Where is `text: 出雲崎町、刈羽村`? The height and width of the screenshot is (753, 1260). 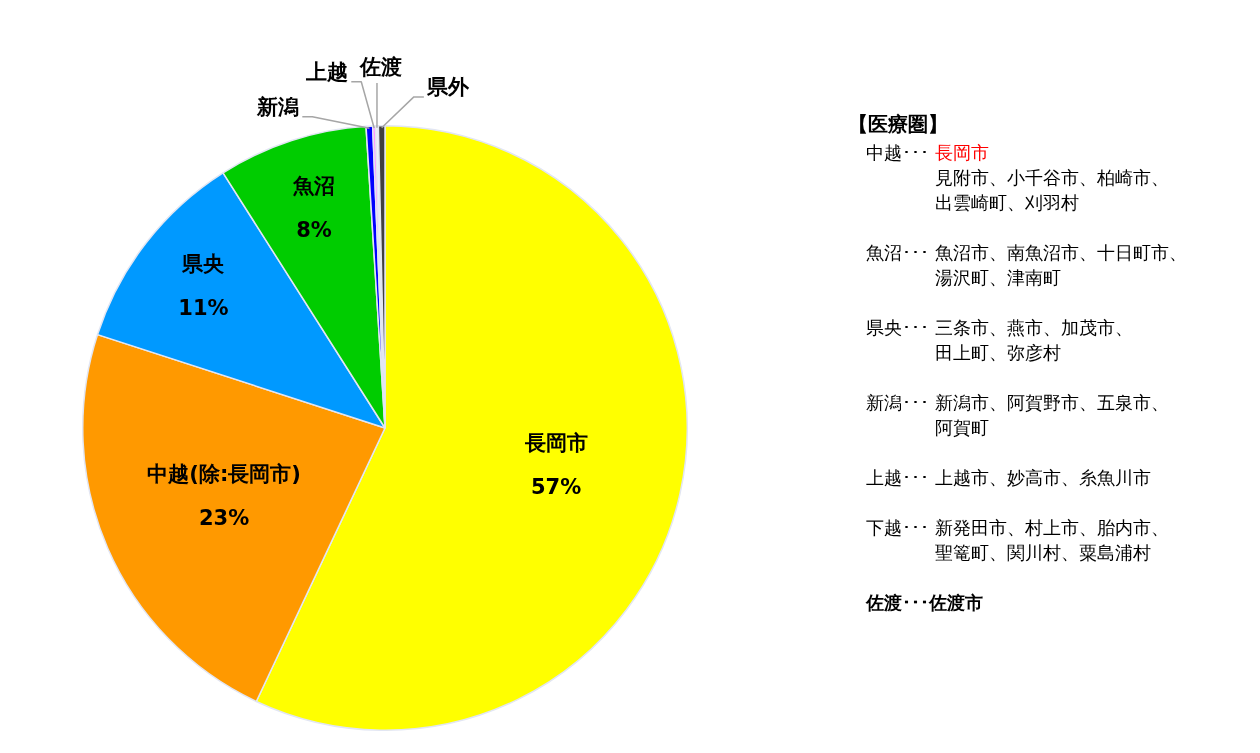
text: 出雲崎町、刈羽村 is located at coordinates (1007, 203).